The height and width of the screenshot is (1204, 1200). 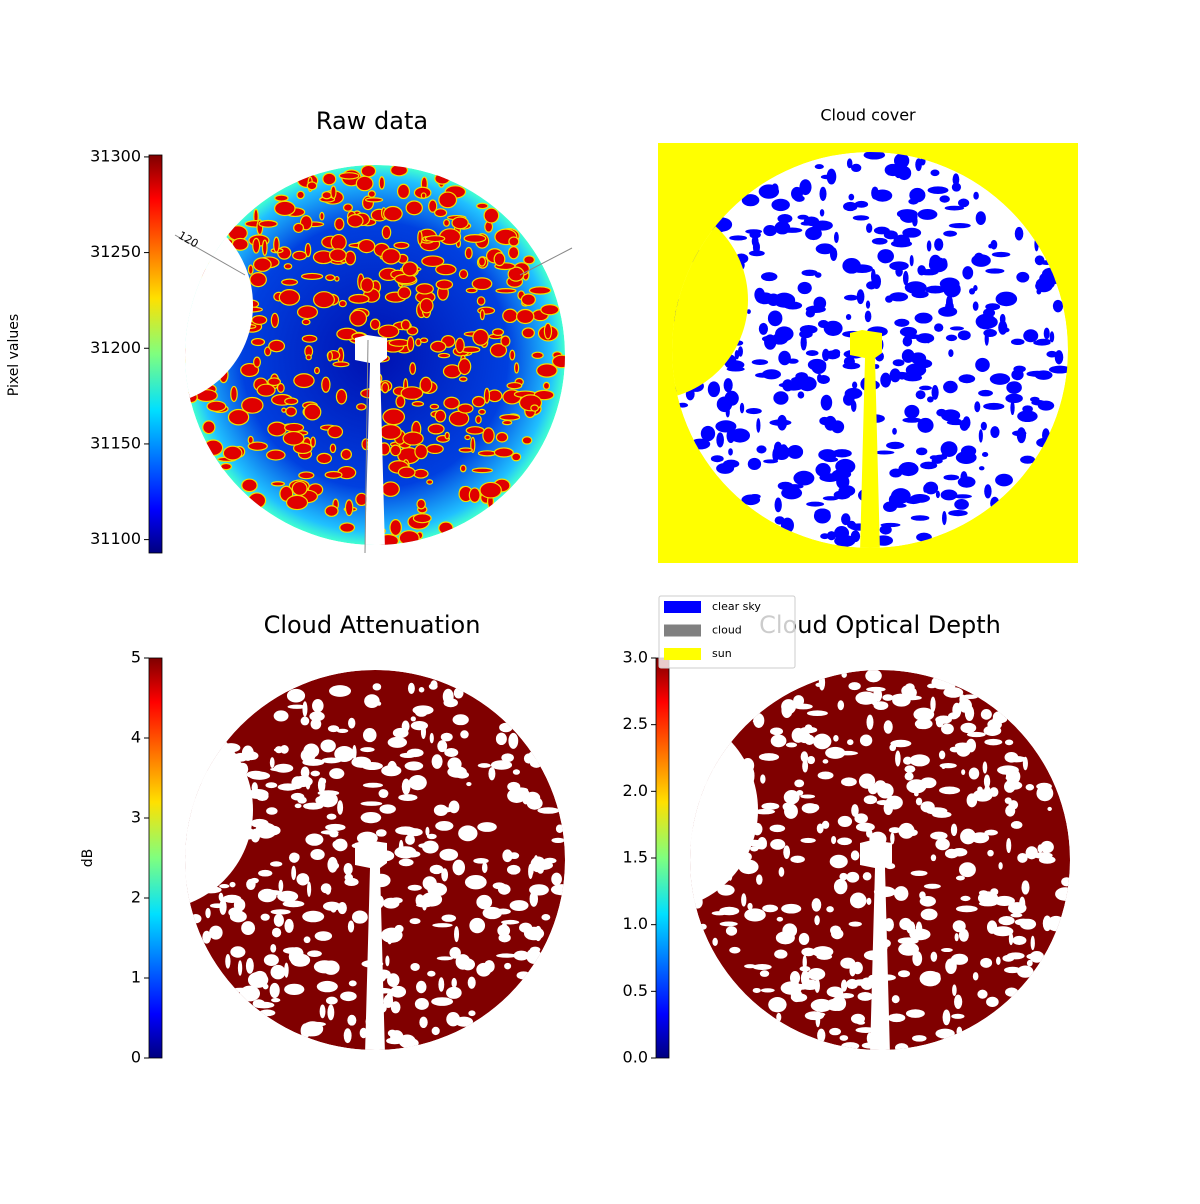 What do you see at coordinates (372, 121) in the screenshot?
I see `panel-title: Raw data` at bounding box center [372, 121].